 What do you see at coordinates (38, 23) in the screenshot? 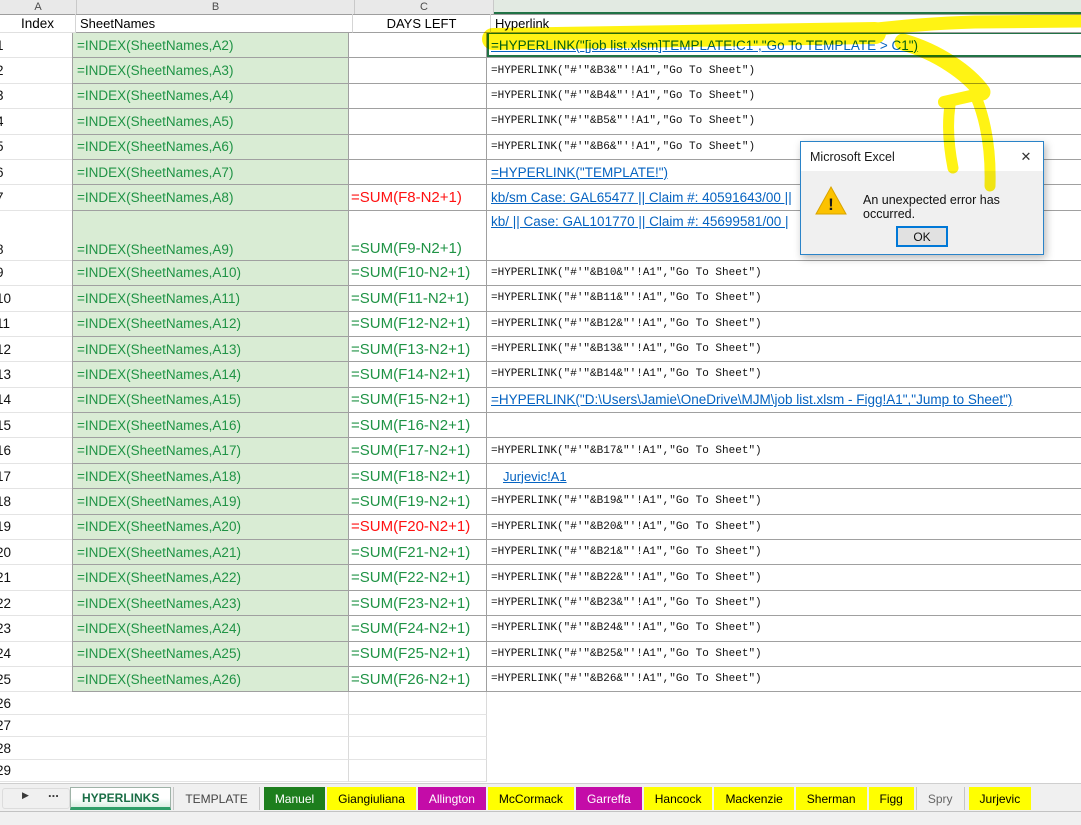
I see `cell-a1-index-header: Index` at bounding box center [38, 23].